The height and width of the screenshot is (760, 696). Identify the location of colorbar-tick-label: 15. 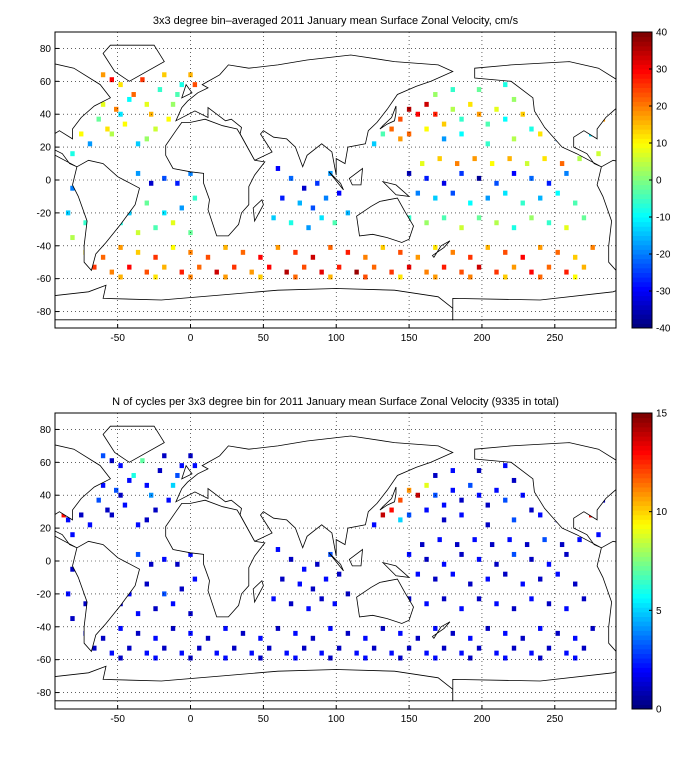
(662, 414).